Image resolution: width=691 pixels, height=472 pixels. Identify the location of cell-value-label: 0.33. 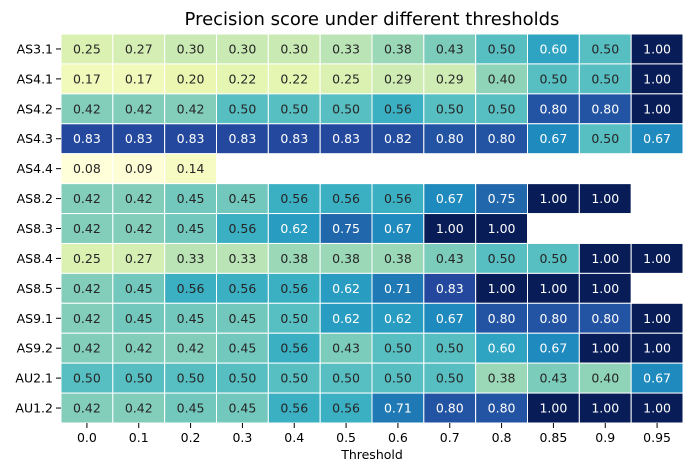
(346, 48).